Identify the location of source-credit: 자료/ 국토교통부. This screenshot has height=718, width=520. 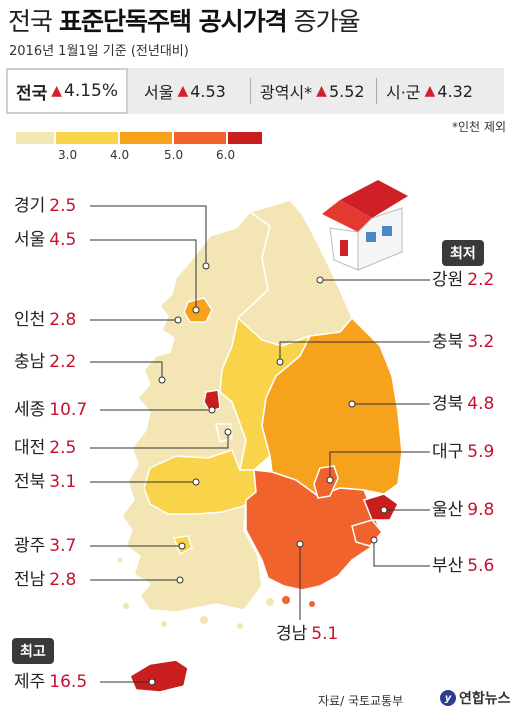
(361, 701).